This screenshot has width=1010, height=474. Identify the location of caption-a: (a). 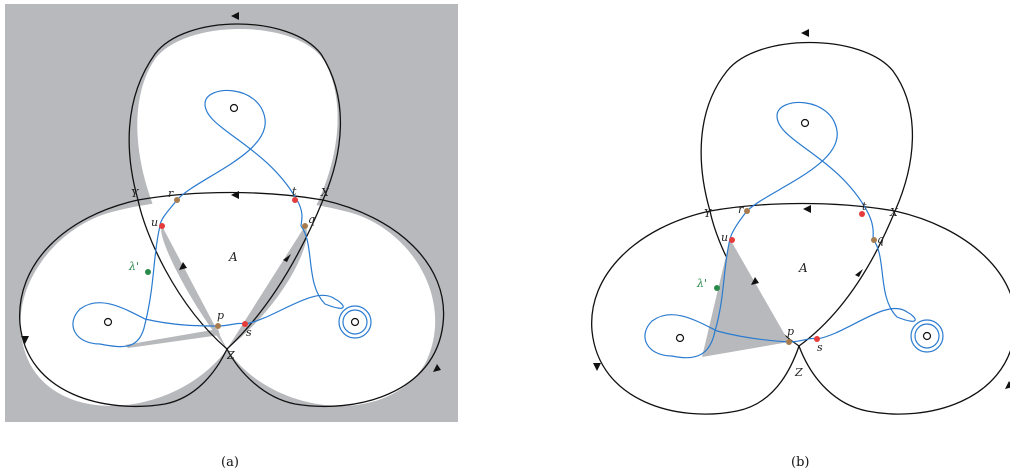
(230, 462).